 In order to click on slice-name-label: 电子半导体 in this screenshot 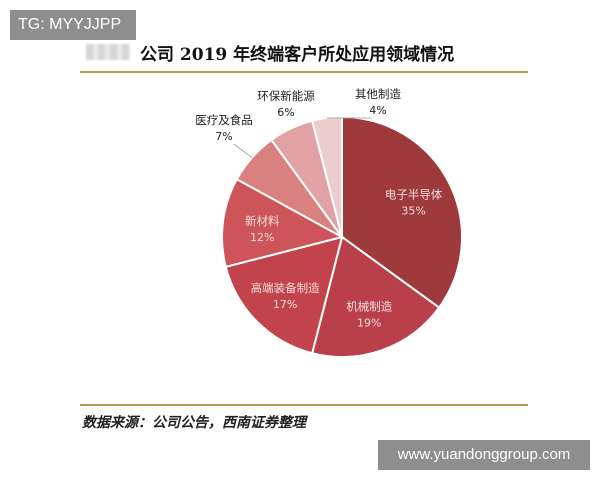, I will do `click(414, 194)`.